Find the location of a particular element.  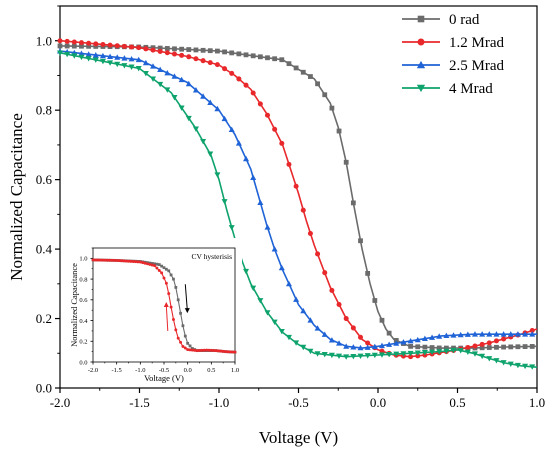

inset-y-tick-label: 0.6 is located at coordinates (83, 300).